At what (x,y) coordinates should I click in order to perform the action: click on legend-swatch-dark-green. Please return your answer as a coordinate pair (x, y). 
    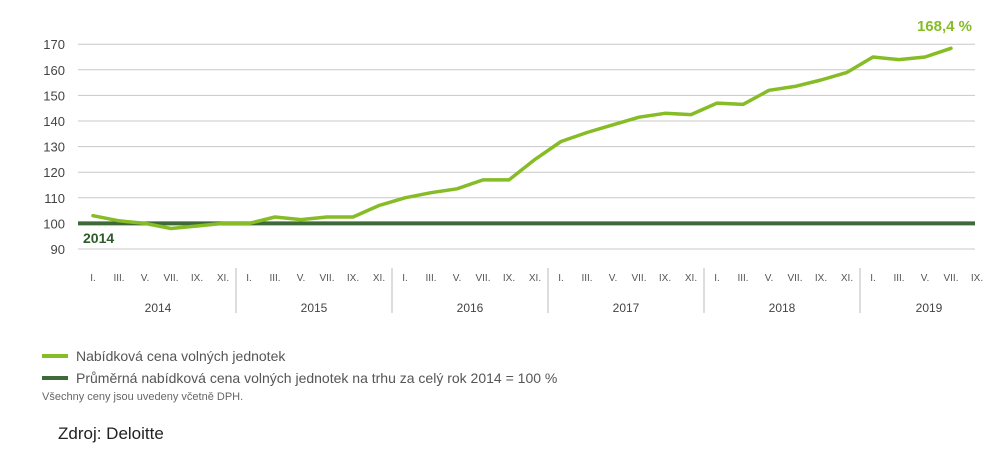
    Looking at the image, I should click on (55, 378).